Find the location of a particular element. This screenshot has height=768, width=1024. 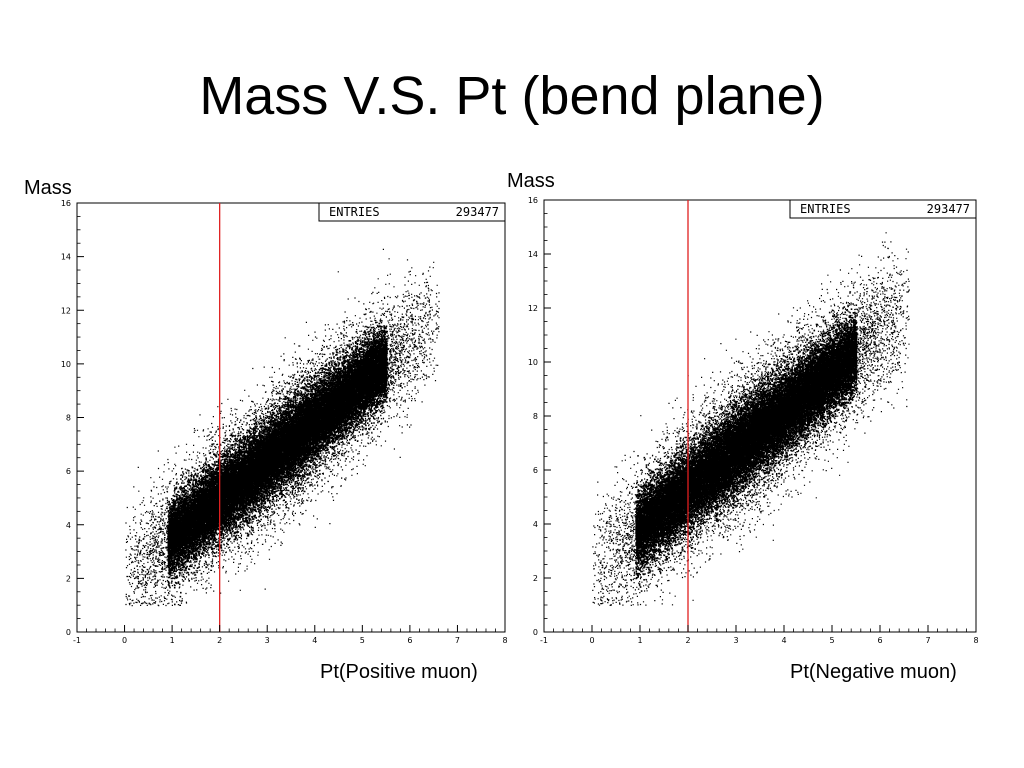

left-ytick-label-8: 16 is located at coordinates (66, 203).